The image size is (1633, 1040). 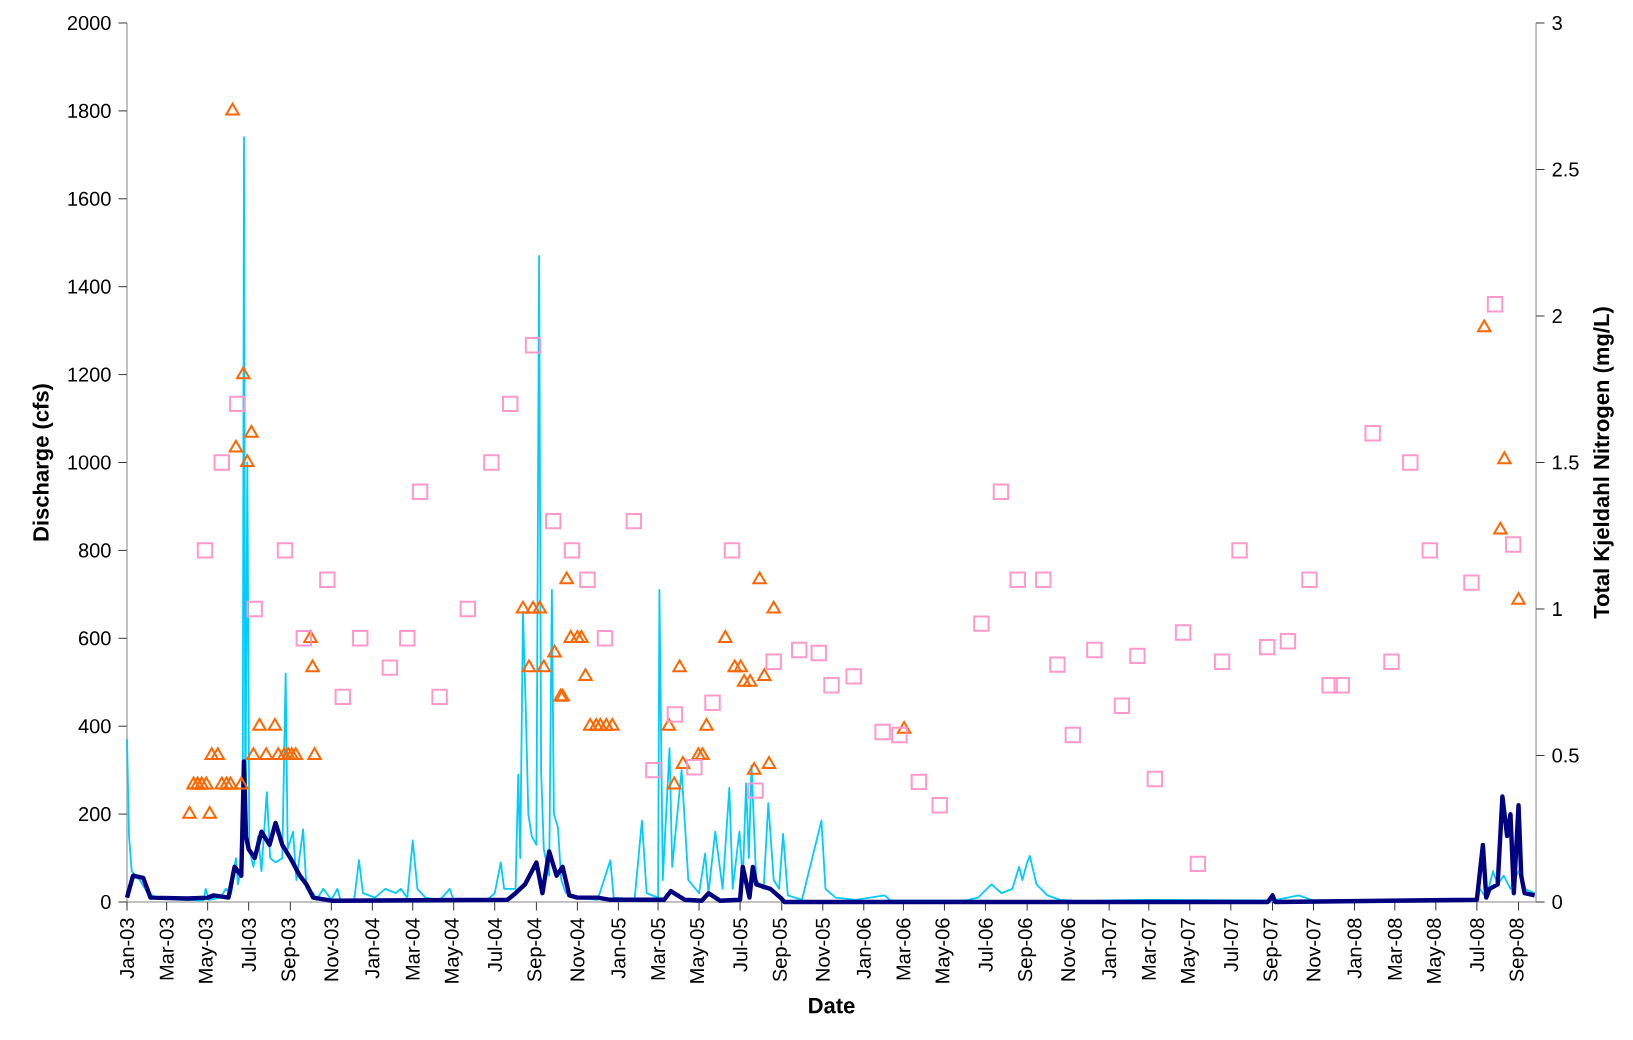 What do you see at coordinates (658, 949) in the screenshot?
I see `x-tick-label: Mar-05` at bounding box center [658, 949].